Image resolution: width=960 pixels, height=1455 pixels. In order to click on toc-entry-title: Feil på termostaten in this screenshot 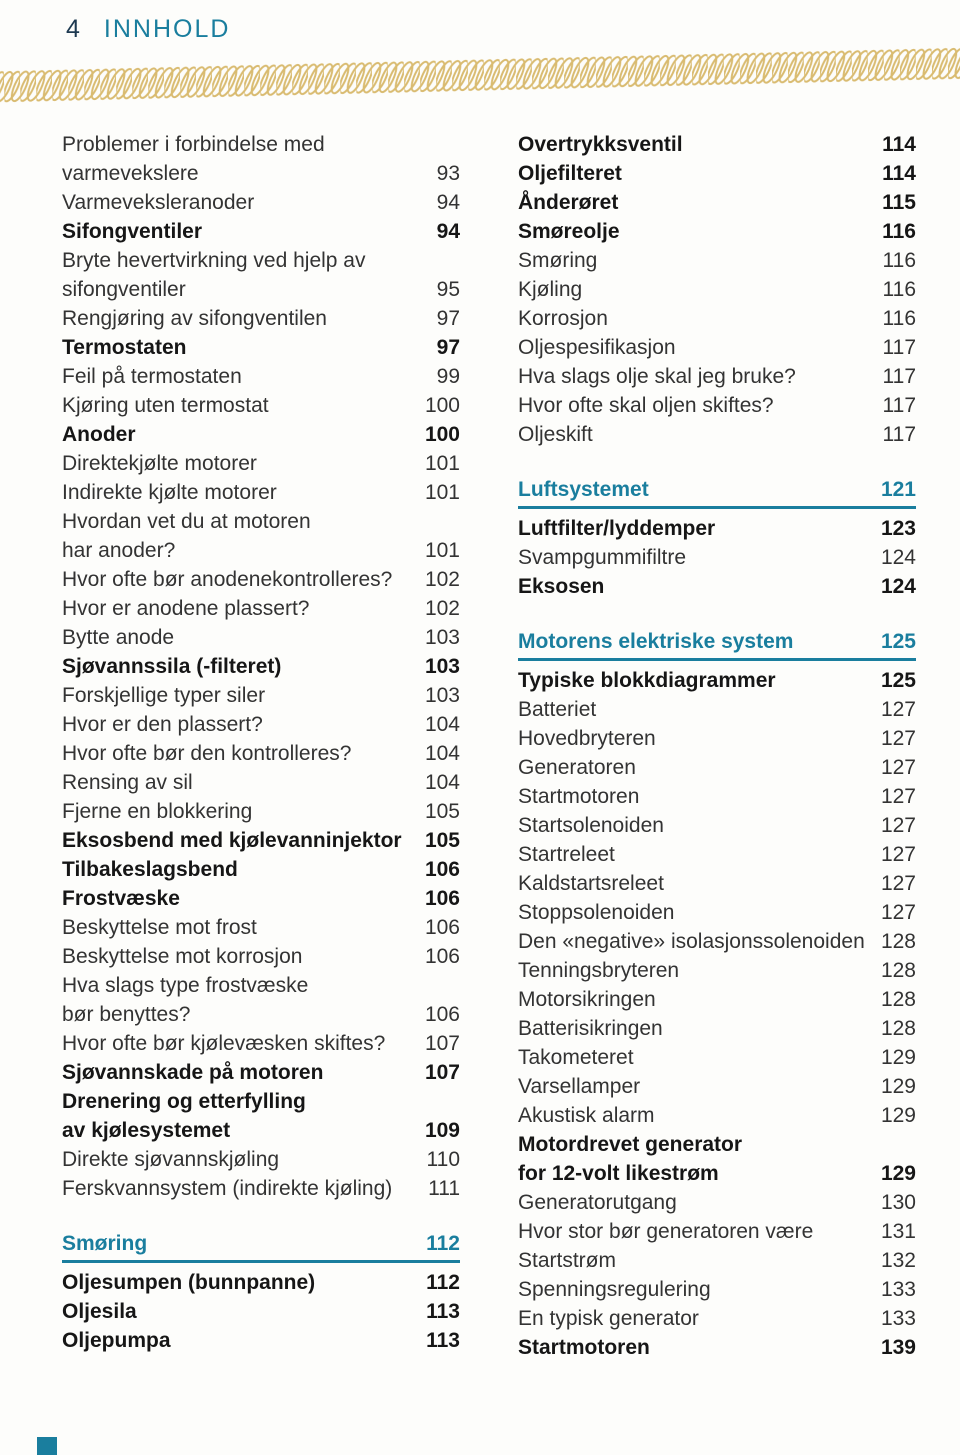, I will do `click(152, 376)`.